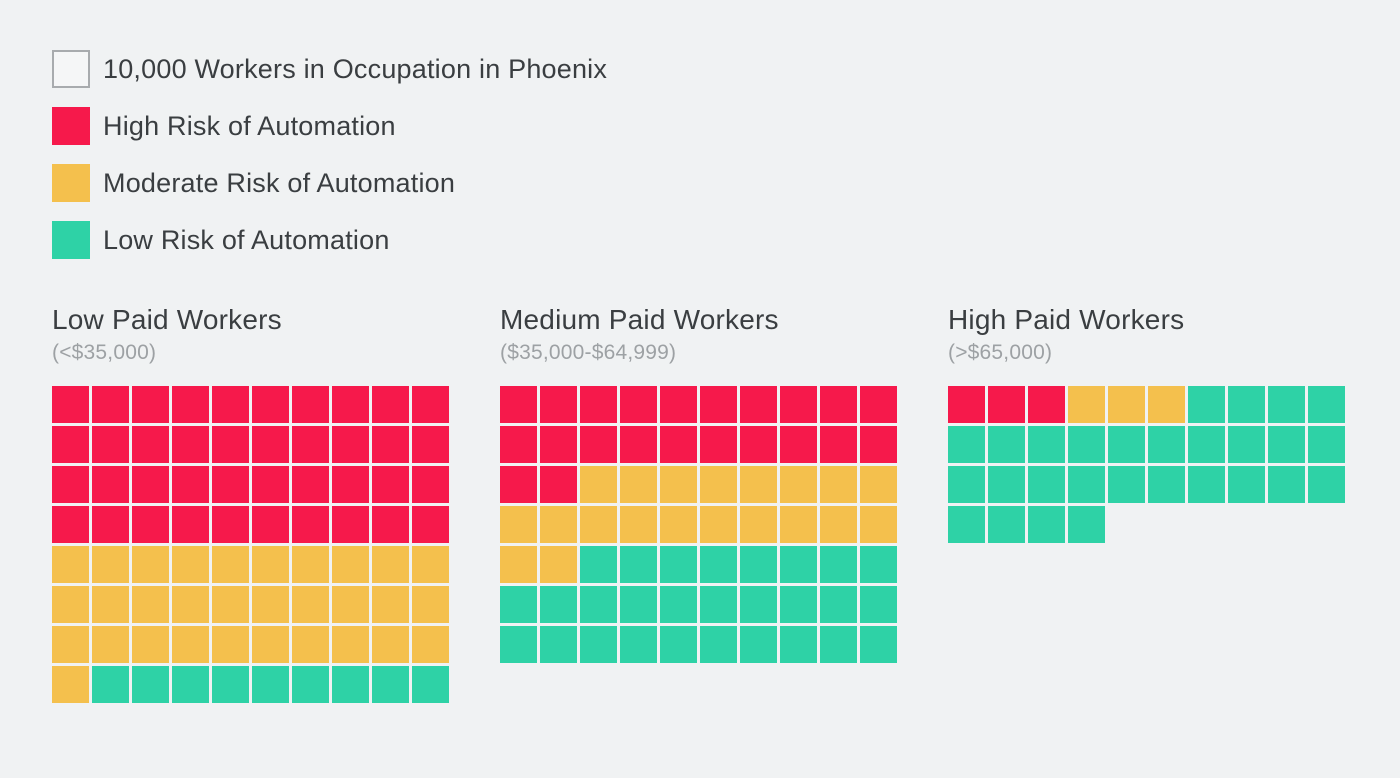  I want to click on legend-item-moderate-risk: Moderate Risk of Automation, so click(726, 183).